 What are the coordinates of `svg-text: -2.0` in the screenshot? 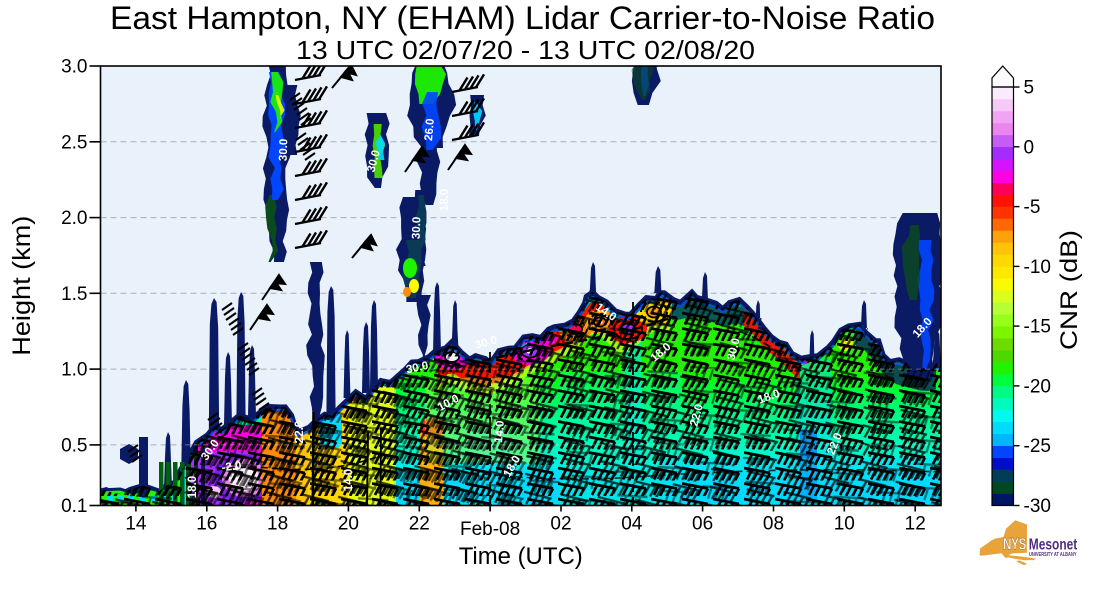 It's located at (231, 467).